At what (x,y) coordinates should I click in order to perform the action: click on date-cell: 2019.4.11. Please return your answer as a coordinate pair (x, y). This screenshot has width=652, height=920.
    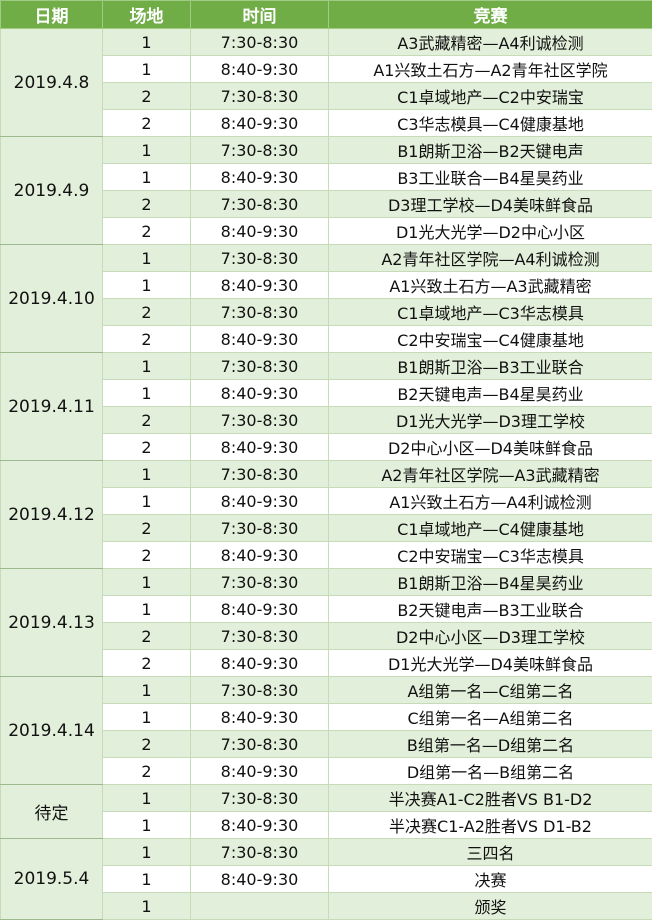
    Looking at the image, I should click on (52, 407).